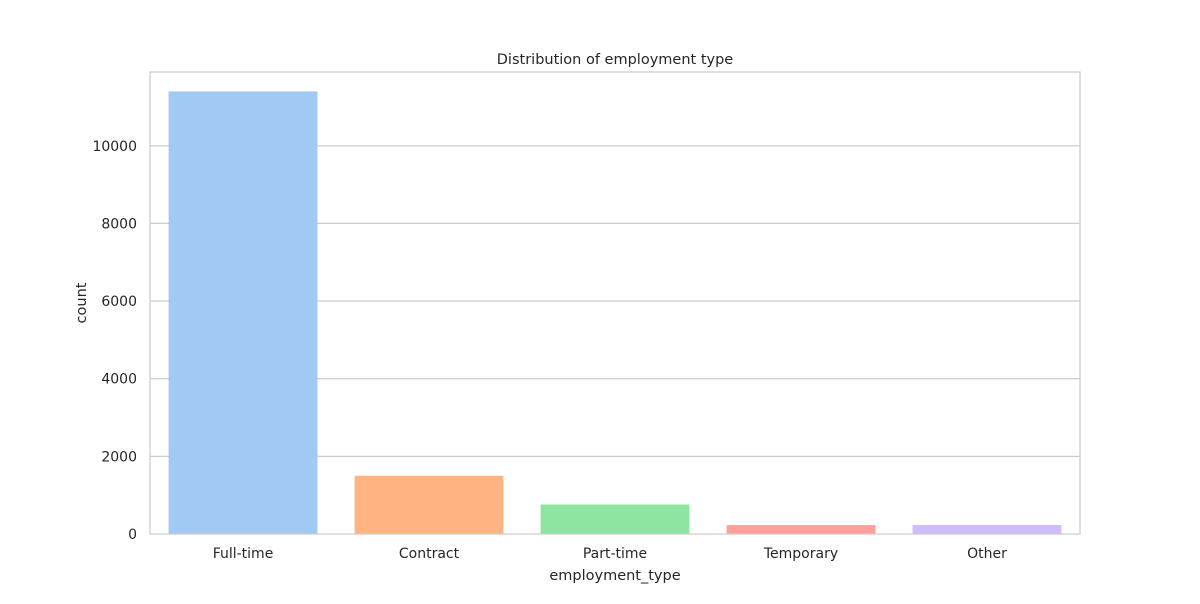 Image resolution: width=1200 pixels, height=604 pixels. What do you see at coordinates (614, 576) in the screenshot?
I see `x-axis-label: employment_type` at bounding box center [614, 576].